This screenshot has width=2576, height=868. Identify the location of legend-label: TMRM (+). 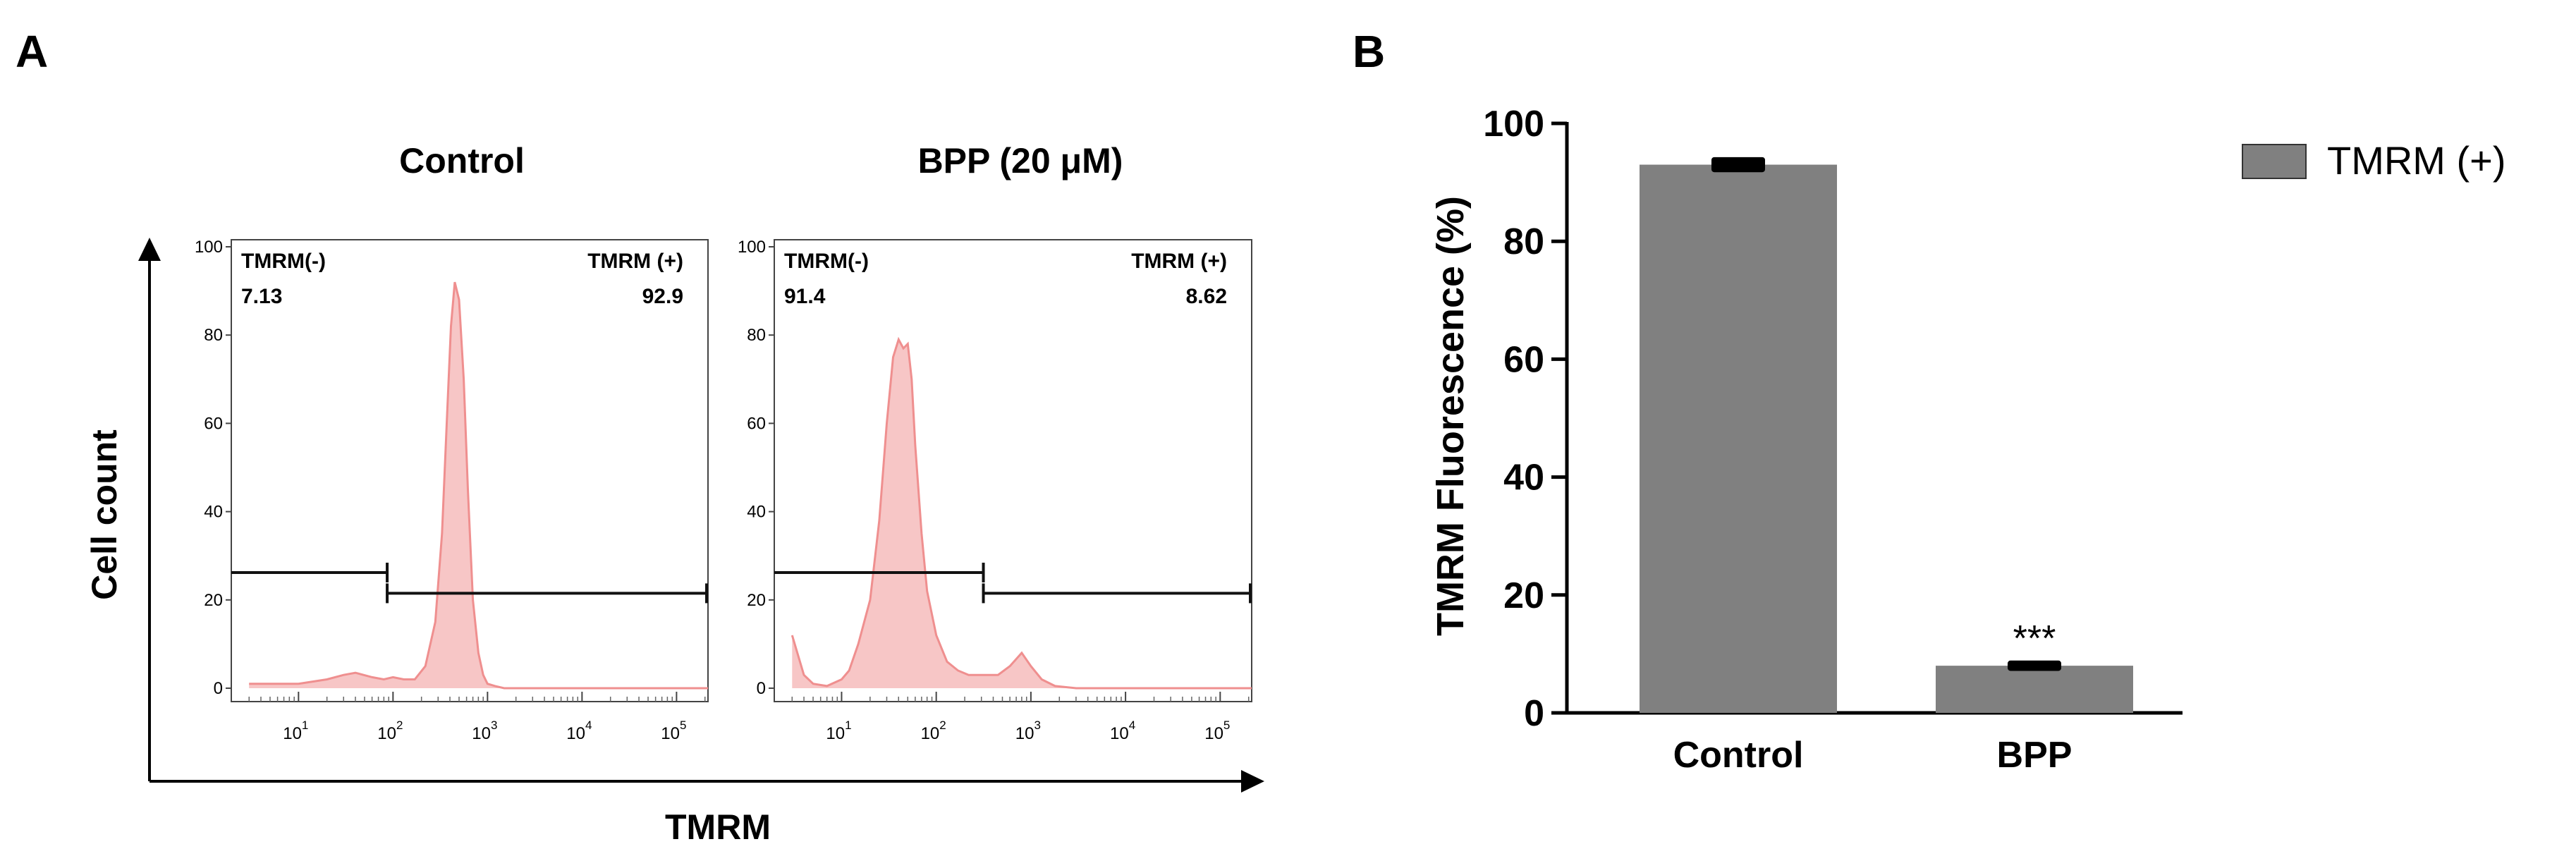
(2417, 160).